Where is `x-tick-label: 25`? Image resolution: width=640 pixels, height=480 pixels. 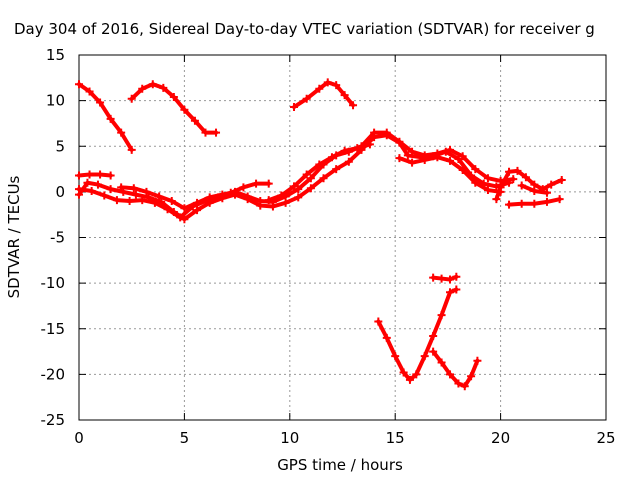 x-tick-label: 25 is located at coordinates (605, 438).